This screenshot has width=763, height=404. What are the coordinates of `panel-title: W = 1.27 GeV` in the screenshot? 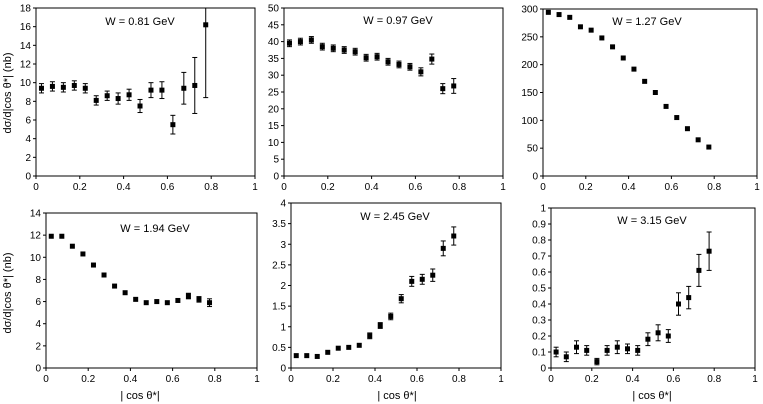 It's located at (647, 22).